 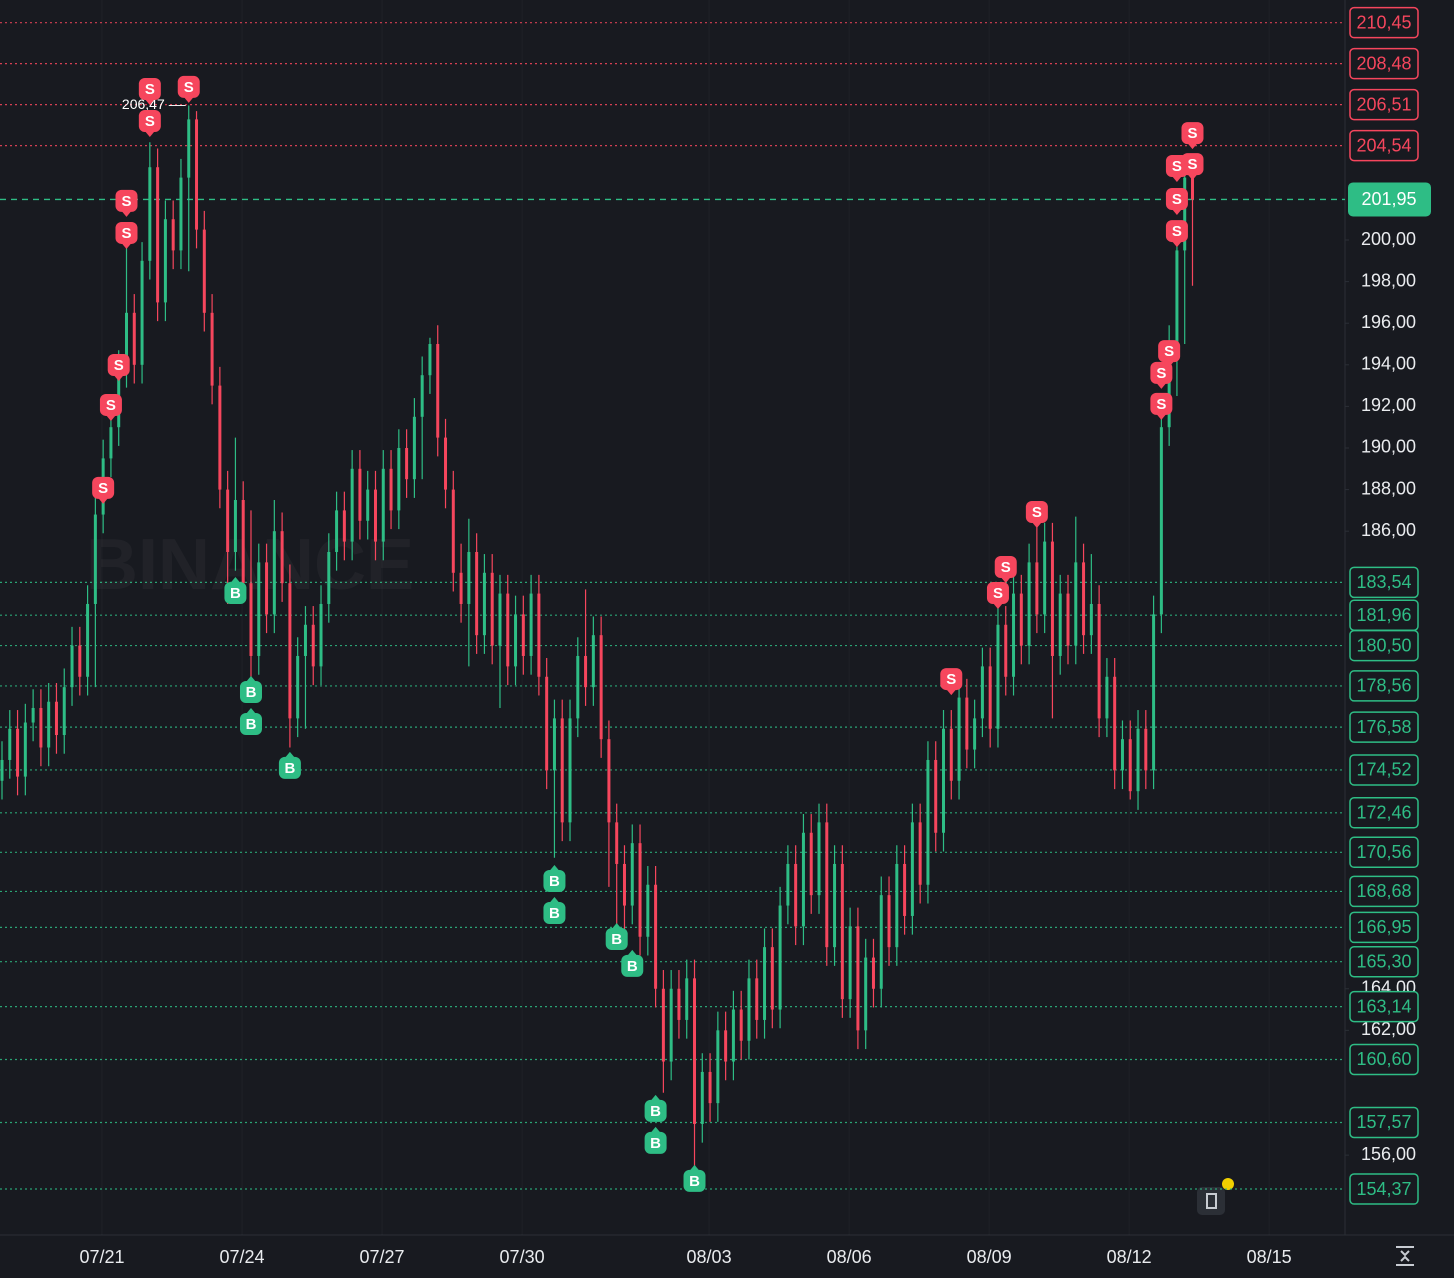 I want to click on x-tick-label: 07/21, so click(x=101, y=1257).